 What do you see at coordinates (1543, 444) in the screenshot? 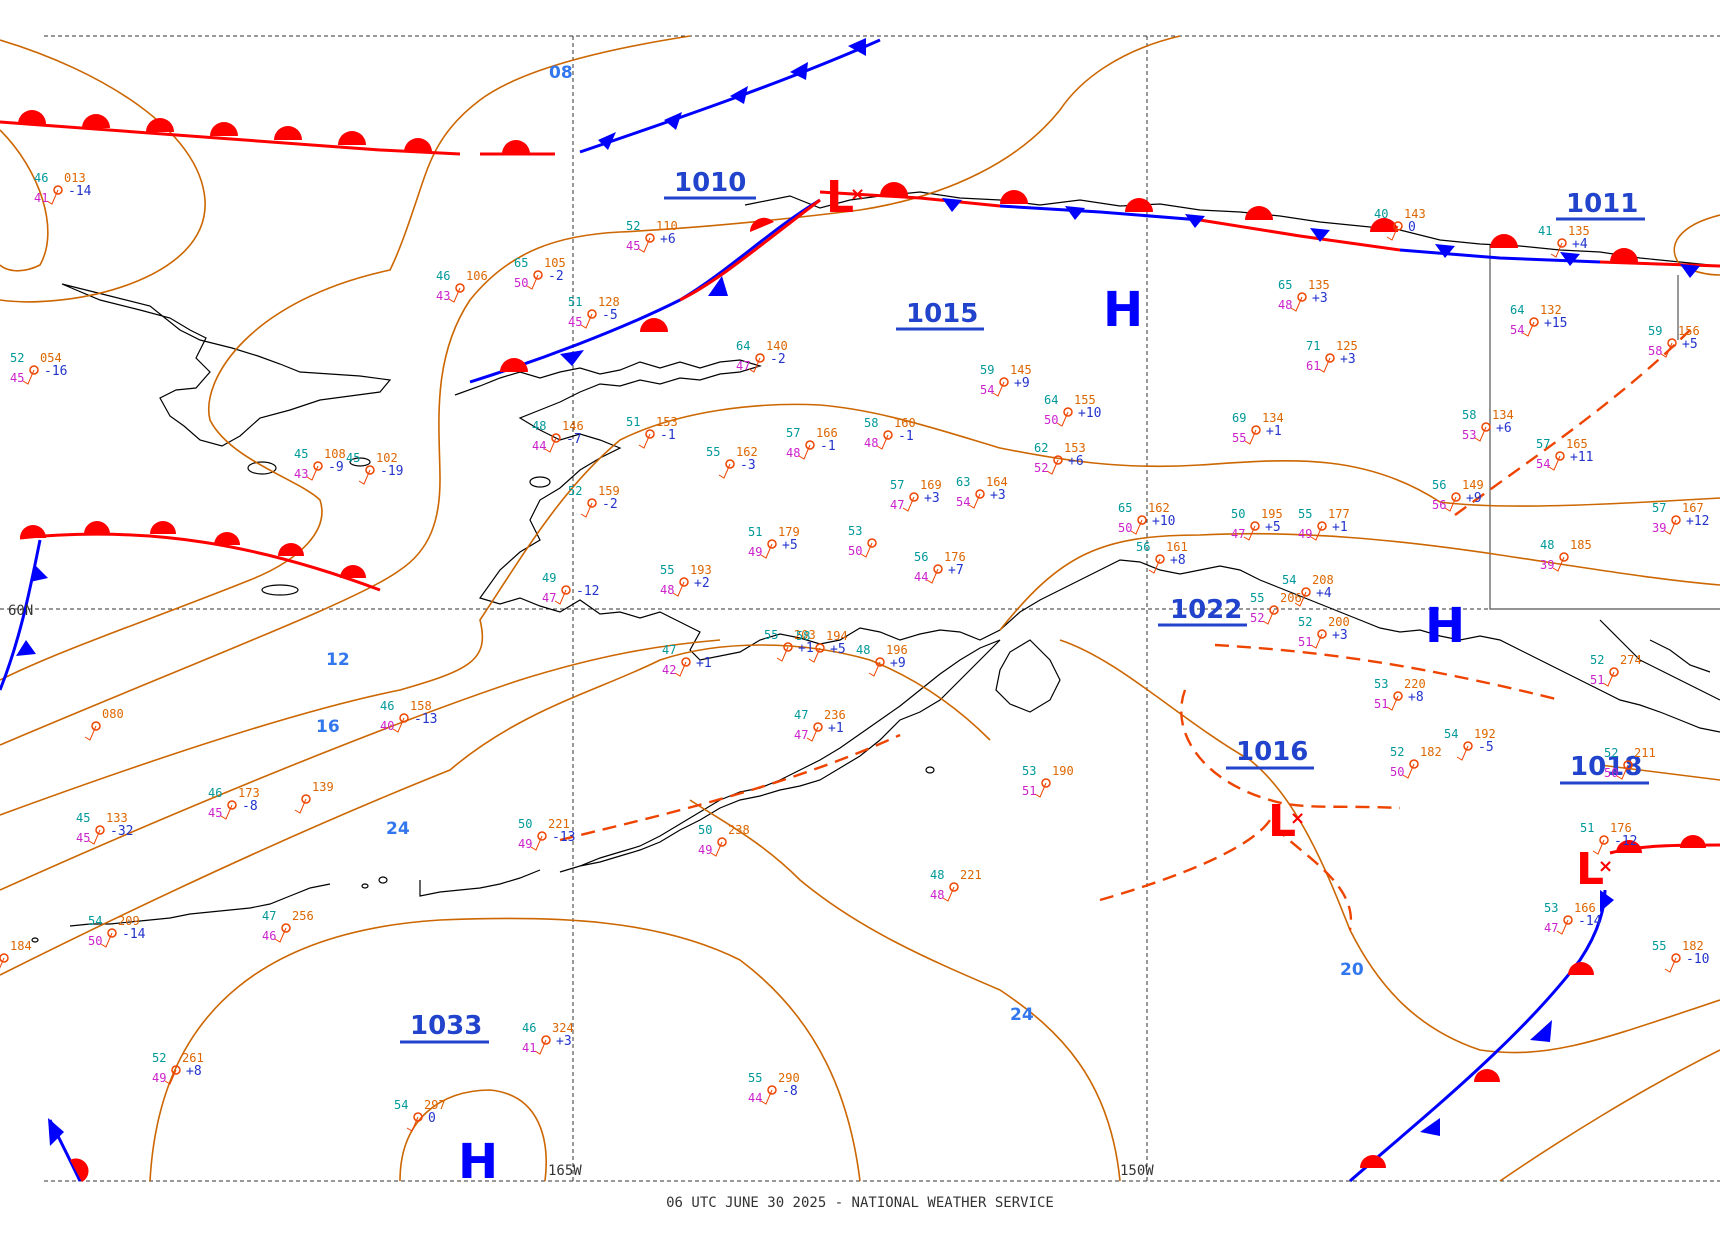
I see `station-temperature: 57` at bounding box center [1543, 444].